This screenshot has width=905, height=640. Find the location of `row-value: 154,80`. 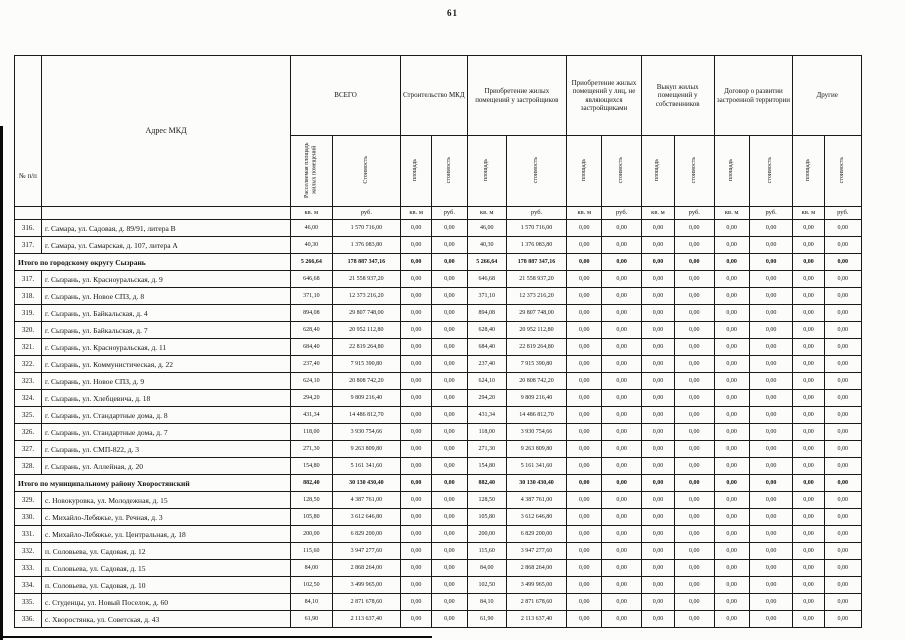

row-value: 154,80 is located at coordinates (486, 466).